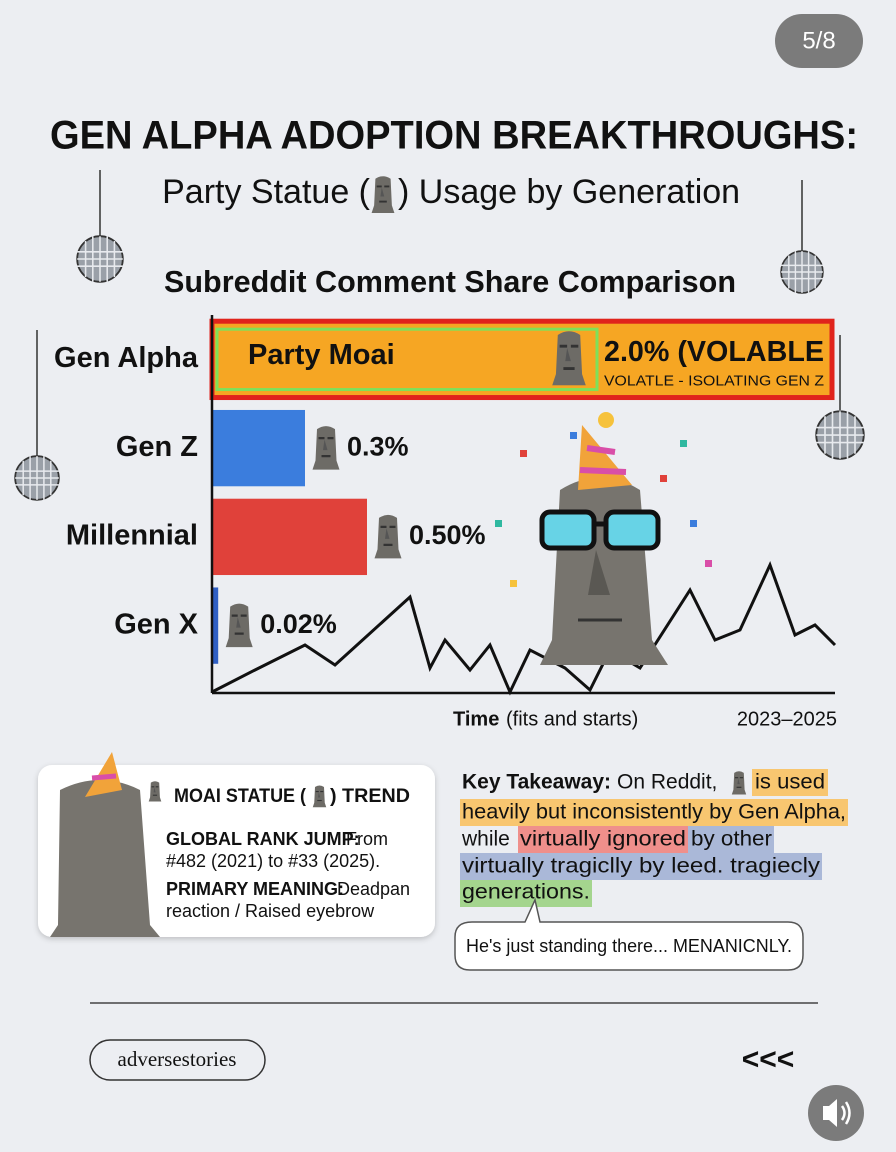  I want to click on category-label: Millennial, so click(132, 536).